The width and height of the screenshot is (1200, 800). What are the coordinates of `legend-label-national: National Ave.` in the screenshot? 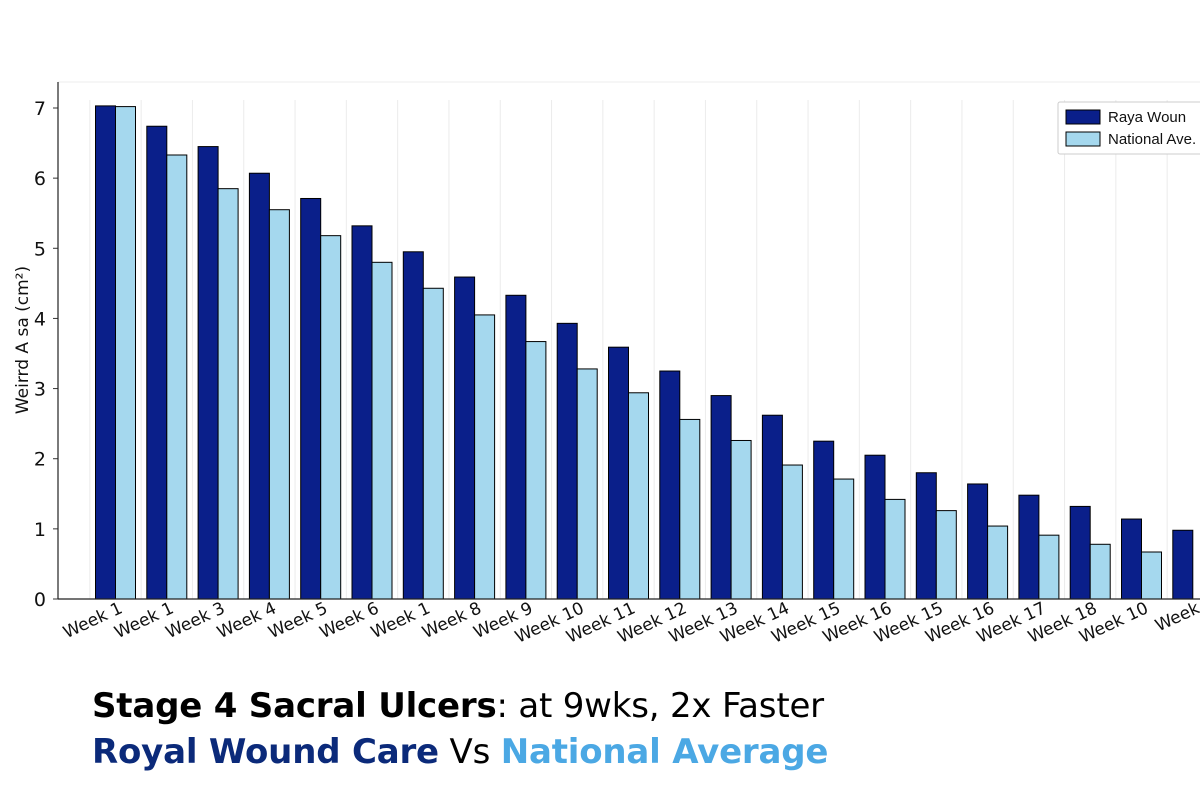 It's located at (1152, 139).